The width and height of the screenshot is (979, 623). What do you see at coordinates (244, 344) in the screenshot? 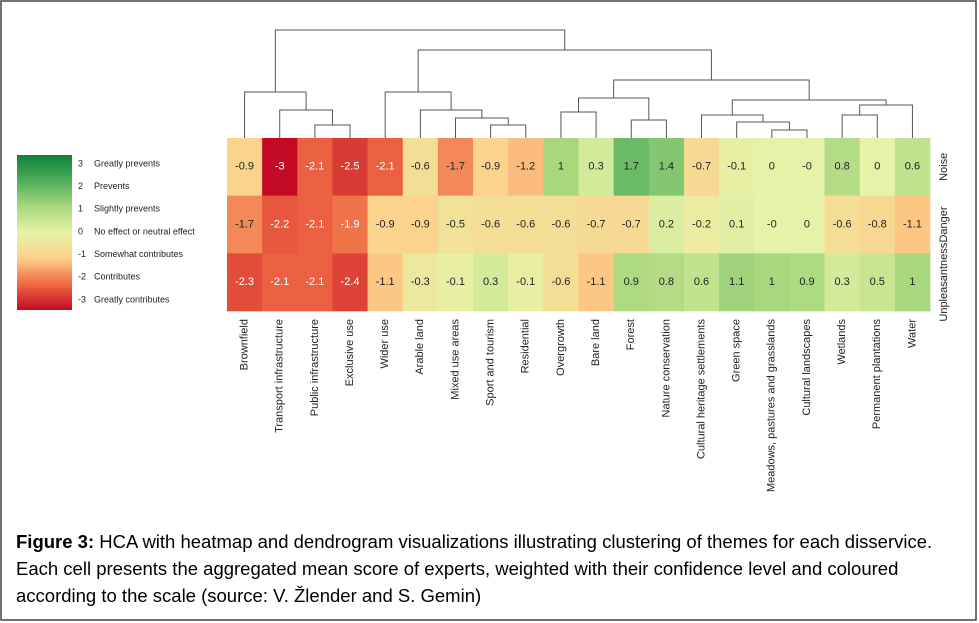
I see `column-label: Brownfield` at bounding box center [244, 344].